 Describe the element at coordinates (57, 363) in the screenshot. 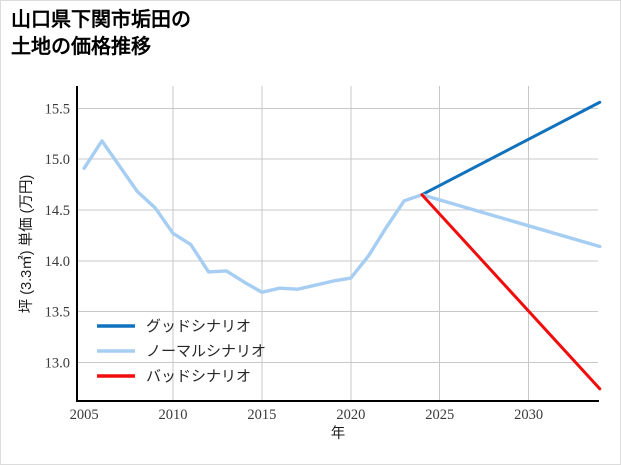

I see `y-tick-label: 13.0` at that location.